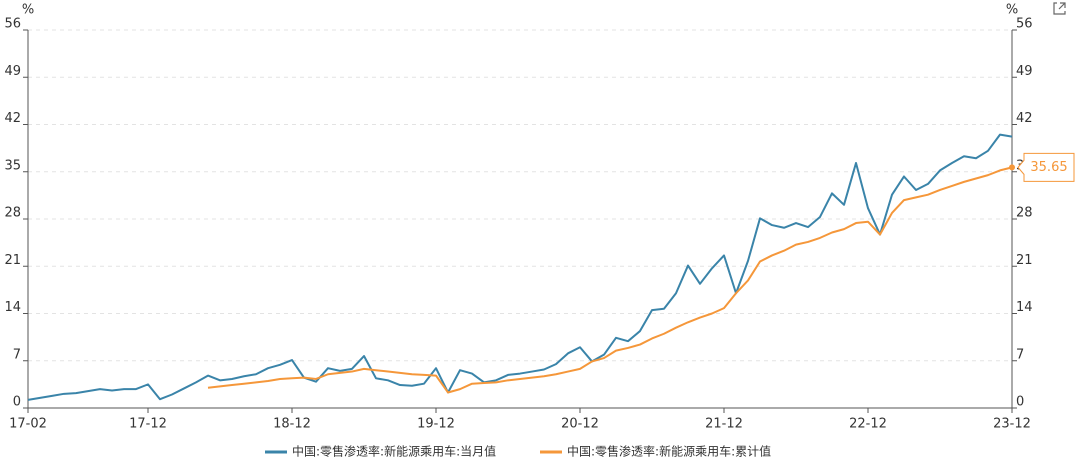 The image size is (1080, 466). Describe the element at coordinates (1020, 354) in the screenshot. I see `y2-tick-label: 7` at that location.